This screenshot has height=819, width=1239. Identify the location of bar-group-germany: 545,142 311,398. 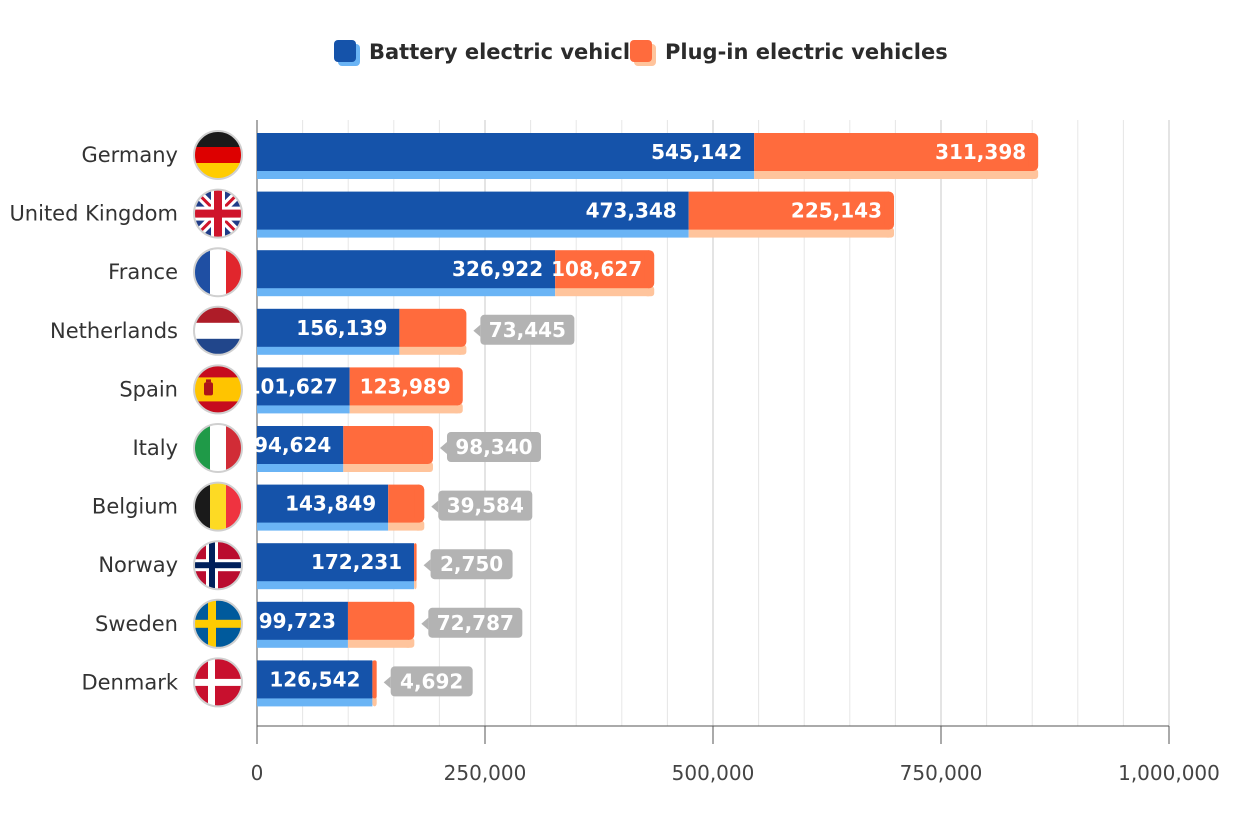
(648, 156).